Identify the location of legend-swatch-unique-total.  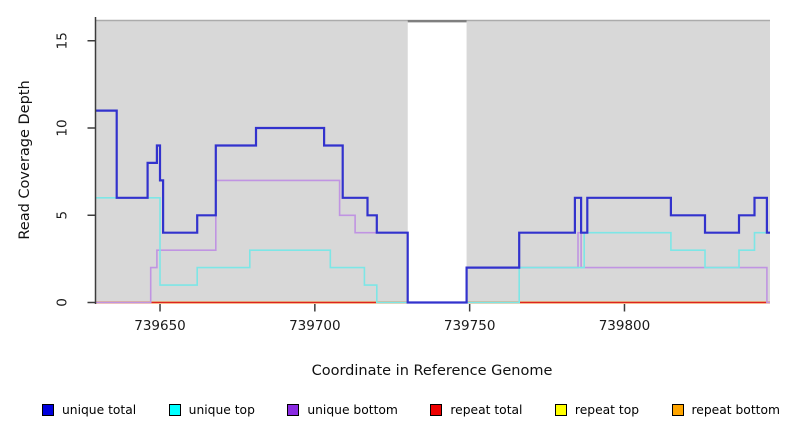
(48, 410).